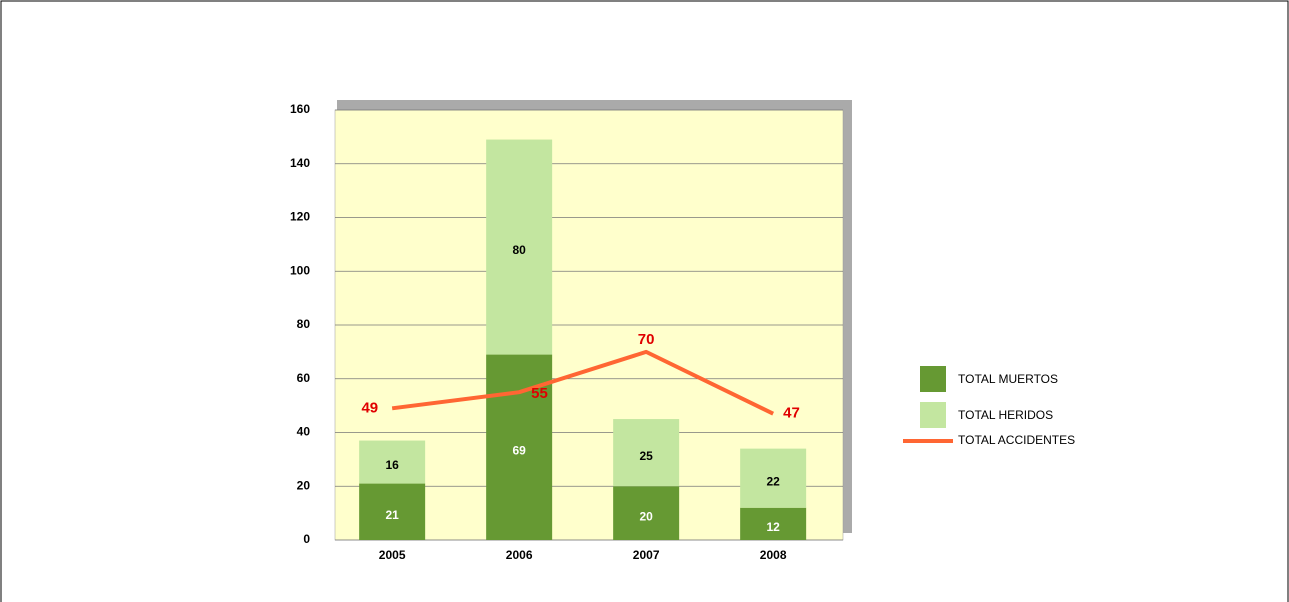 The width and height of the screenshot is (1289, 602). What do you see at coordinates (306, 539) in the screenshot?
I see `y-tick-label: 0` at bounding box center [306, 539].